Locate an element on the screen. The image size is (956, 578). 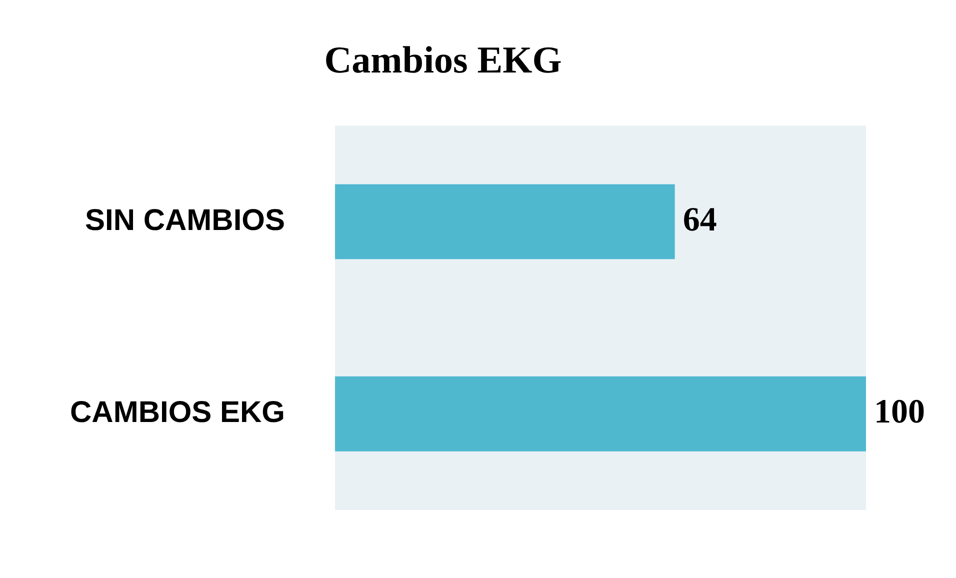
y-tick-label: SIN CAMBIOS is located at coordinates (185, 220).